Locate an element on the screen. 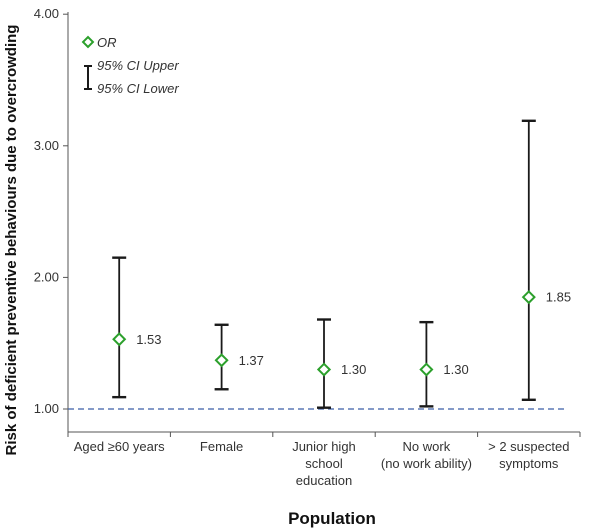 This screenshot has width=598, height=529. x-category-label: > 2 suspected symptoms is located at coordinates (528, 455).